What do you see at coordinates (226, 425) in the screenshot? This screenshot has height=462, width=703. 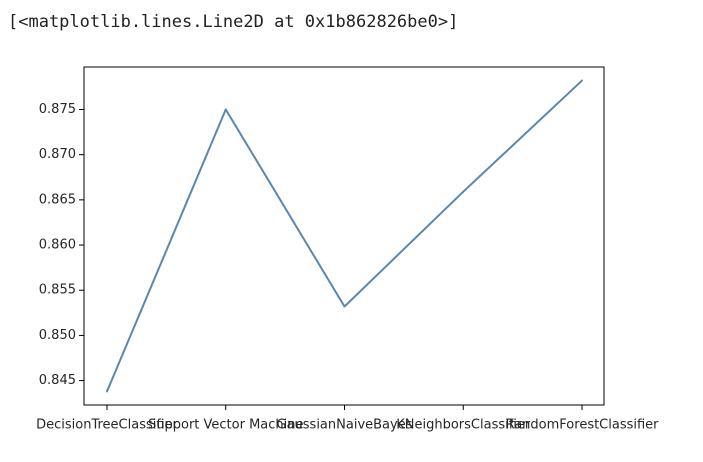 I see `x-tick-label: Support Vector Machine` at bounding box center [226, 425].